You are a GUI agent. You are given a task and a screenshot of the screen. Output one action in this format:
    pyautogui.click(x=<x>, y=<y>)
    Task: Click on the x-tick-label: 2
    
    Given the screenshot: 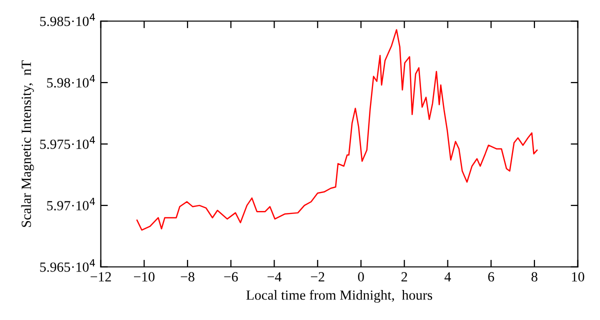 What is the action you would take?
    pyautogui.click(x=404, y=277)
    